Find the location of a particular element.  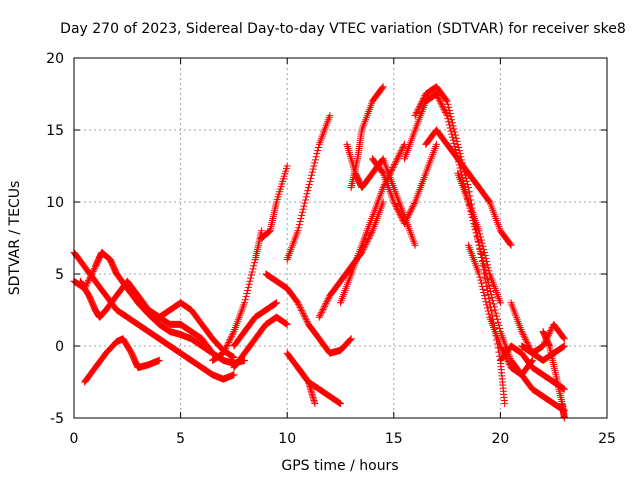

y-tick-label: 20 is located at coordinates (55, 59).